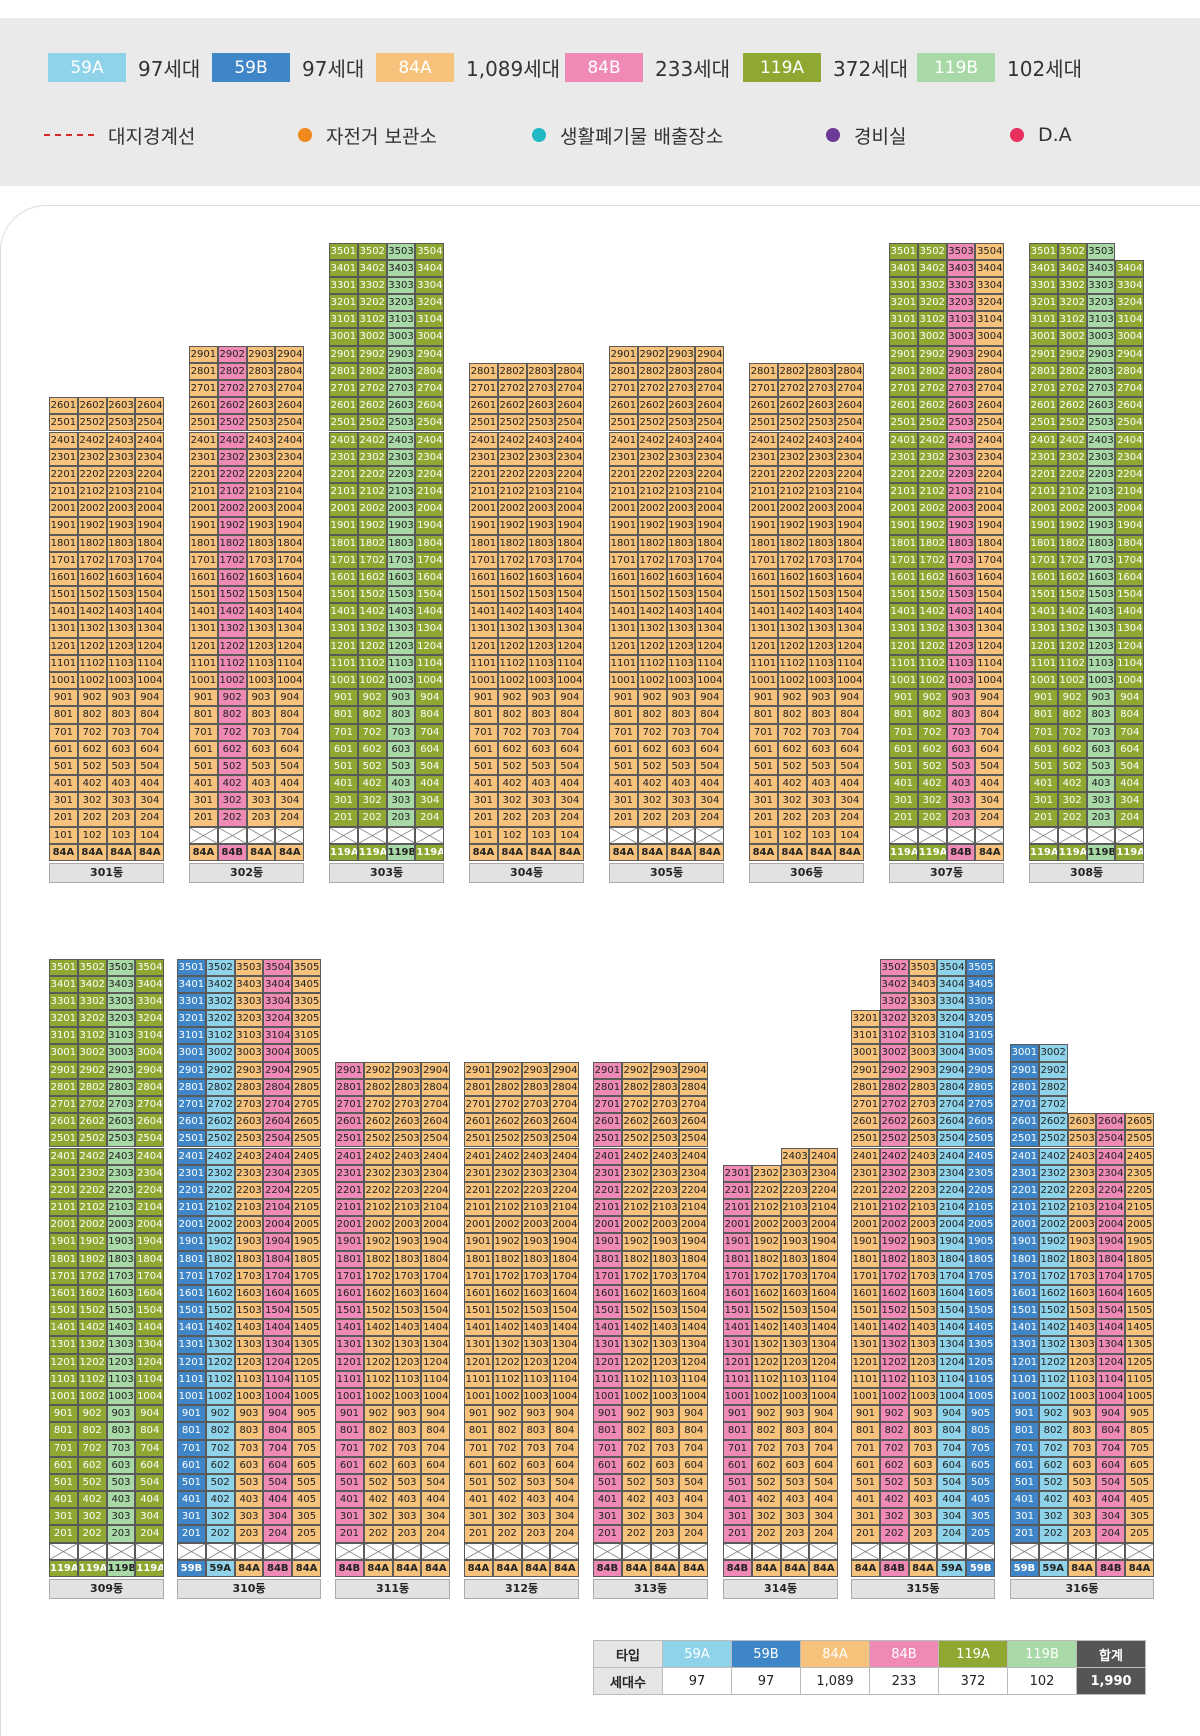 This screenshot has height=1736, width=1200. What do you see at coordinates (694, 1208) in the screenshot?
I see `unit-cell: 2104` at bounding box center [694, 1208].